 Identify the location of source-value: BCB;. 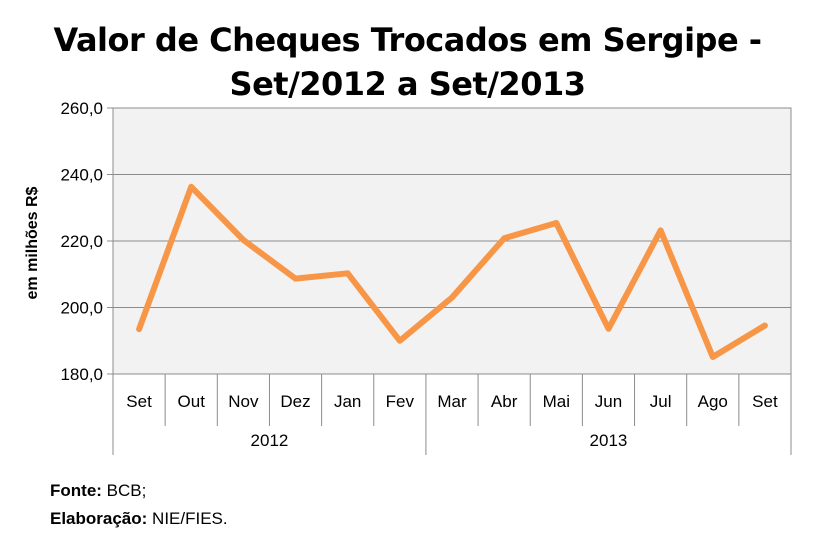
(124, 490).